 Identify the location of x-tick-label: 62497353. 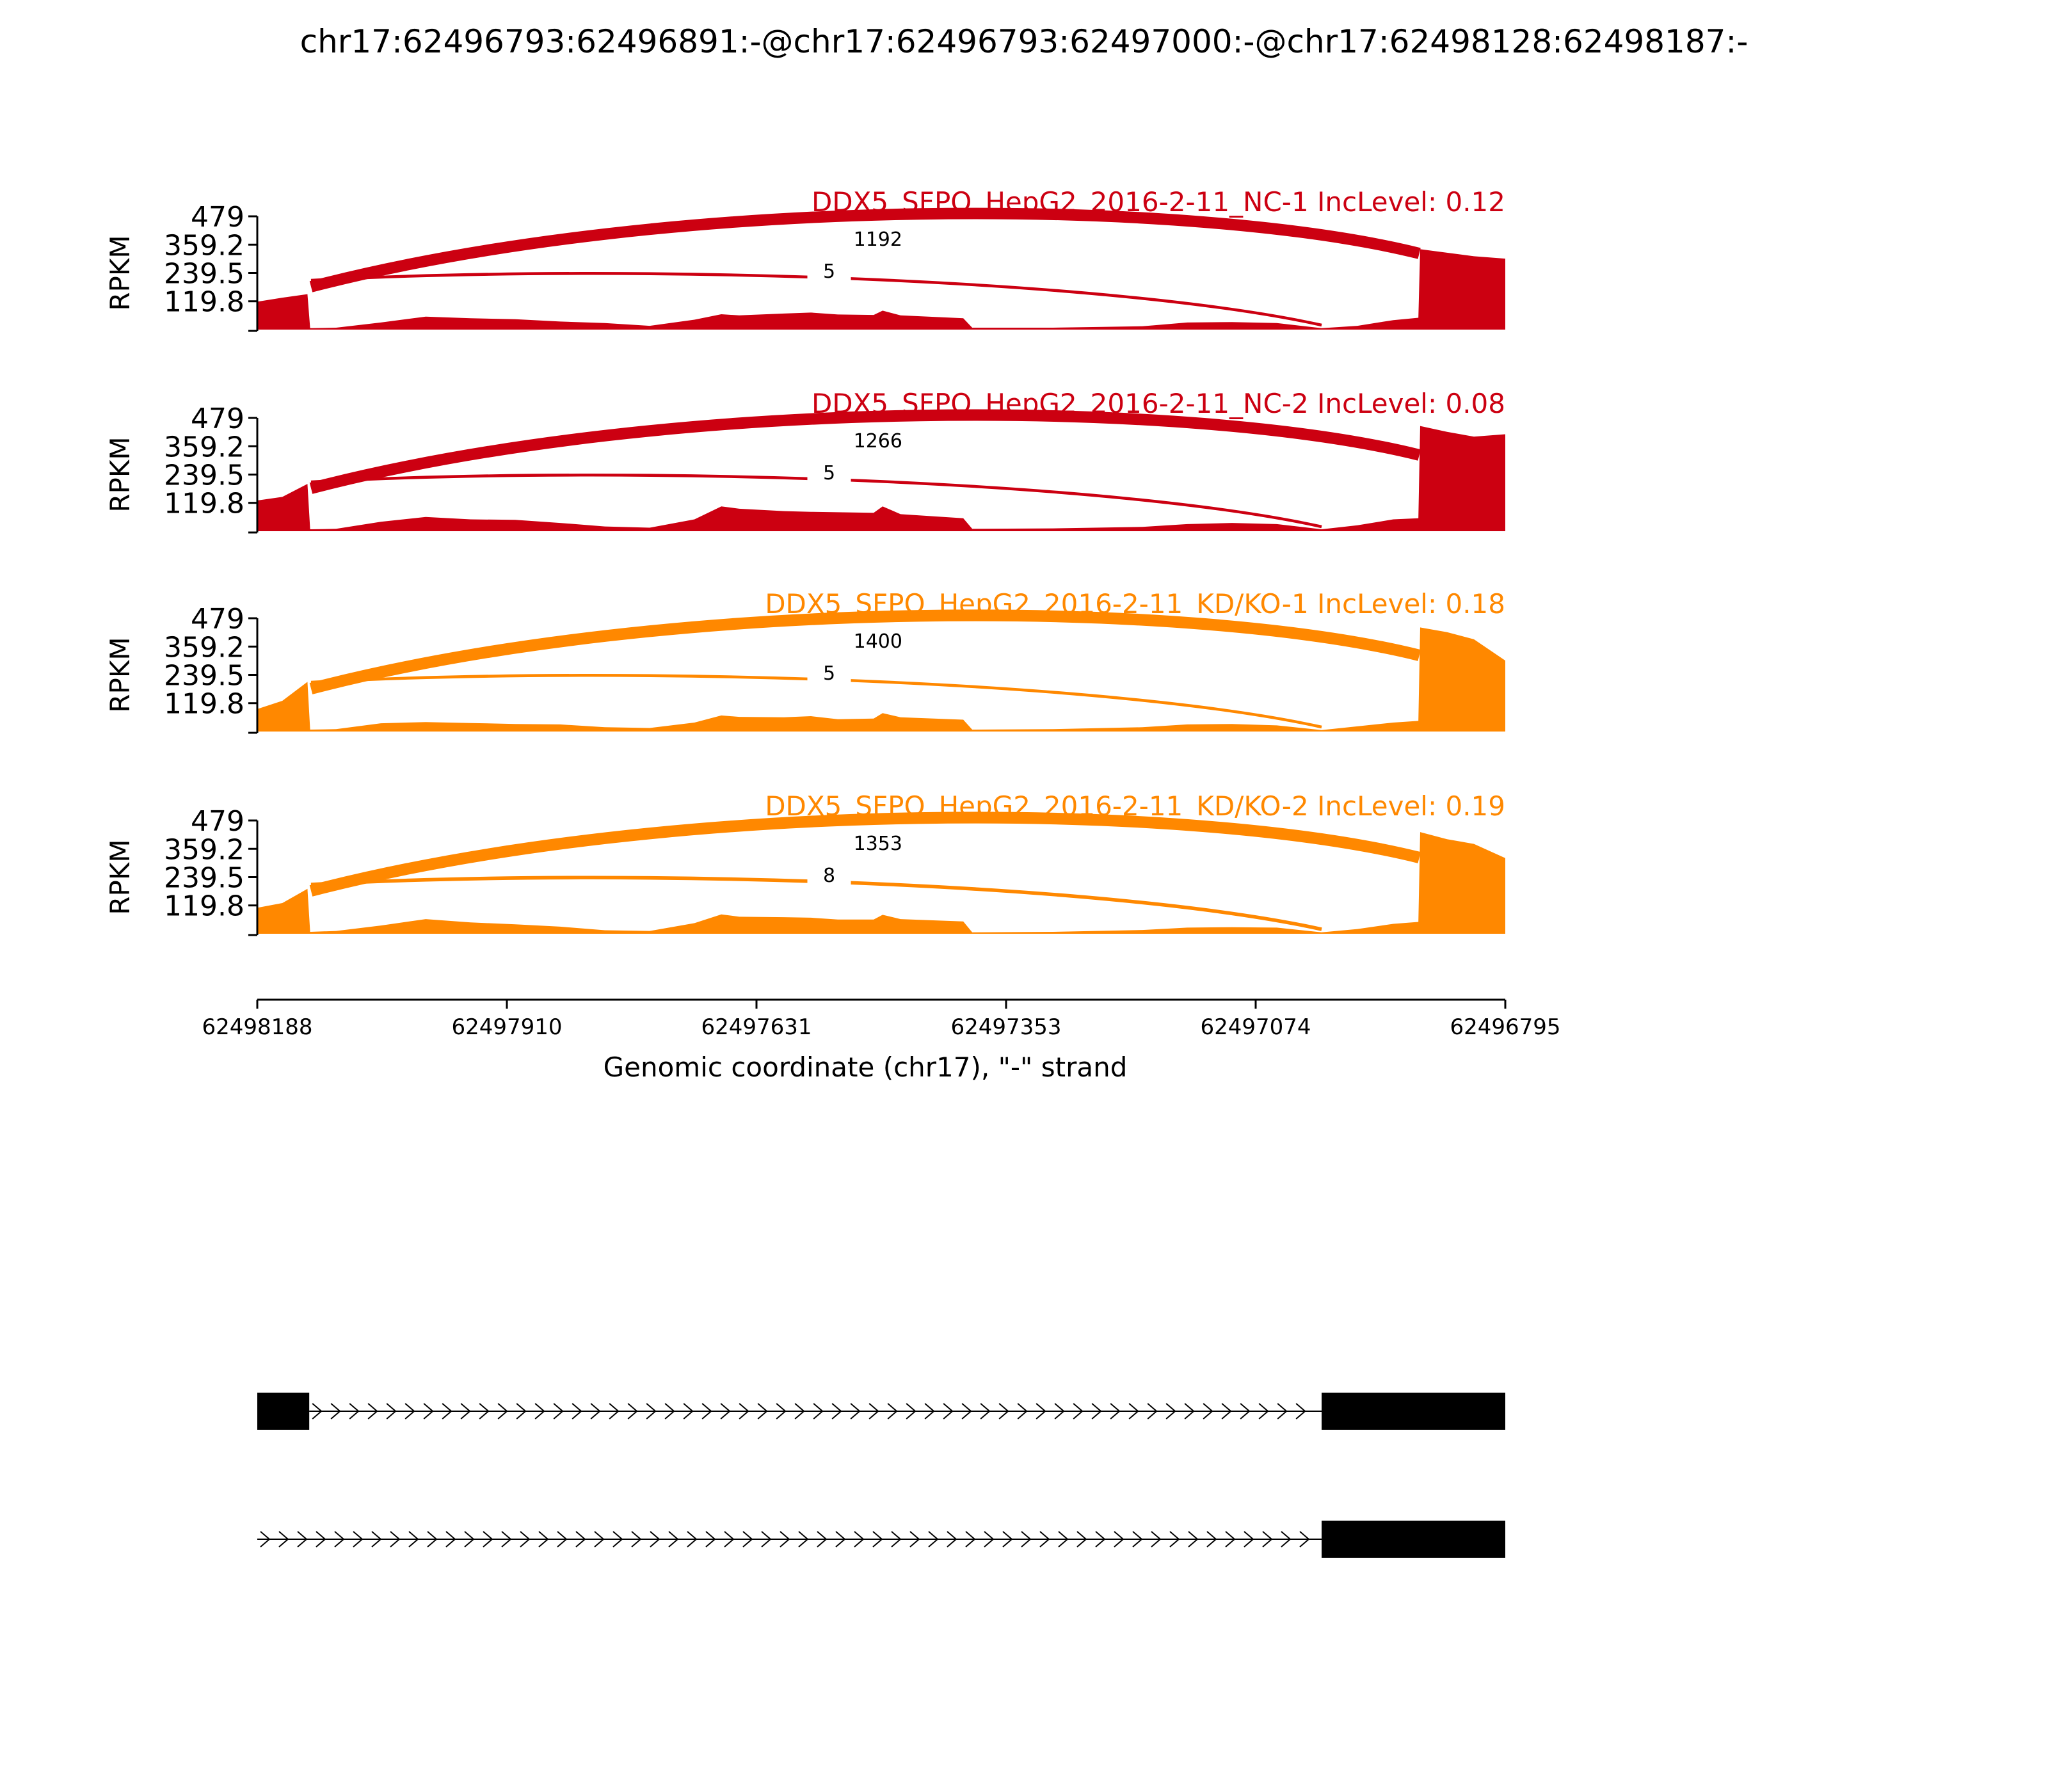
(1005, 1027).